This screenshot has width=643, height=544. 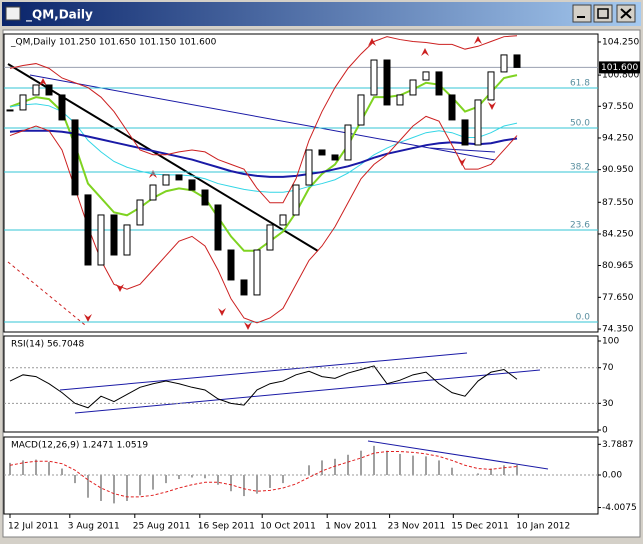 I want to click on x-tick-label: 10 Jan 2012, so click(x=543, y=527).